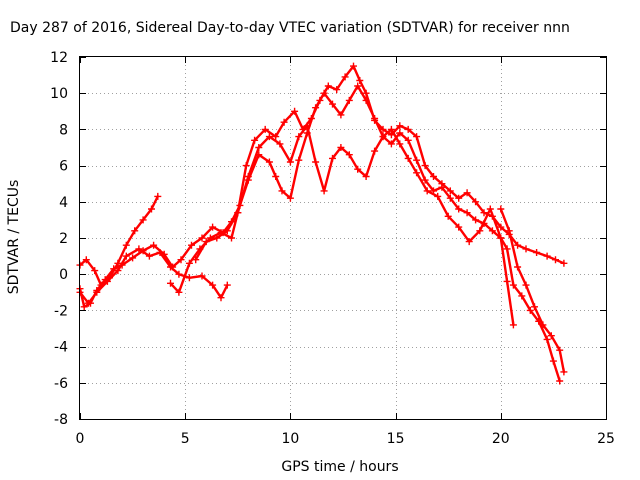 The height and width of the screenshot is (480, 640). What do you see at coordinates (501, 439) in the screenshot?
I see `x-tick-label: 20` at bounding box center [501, 439].